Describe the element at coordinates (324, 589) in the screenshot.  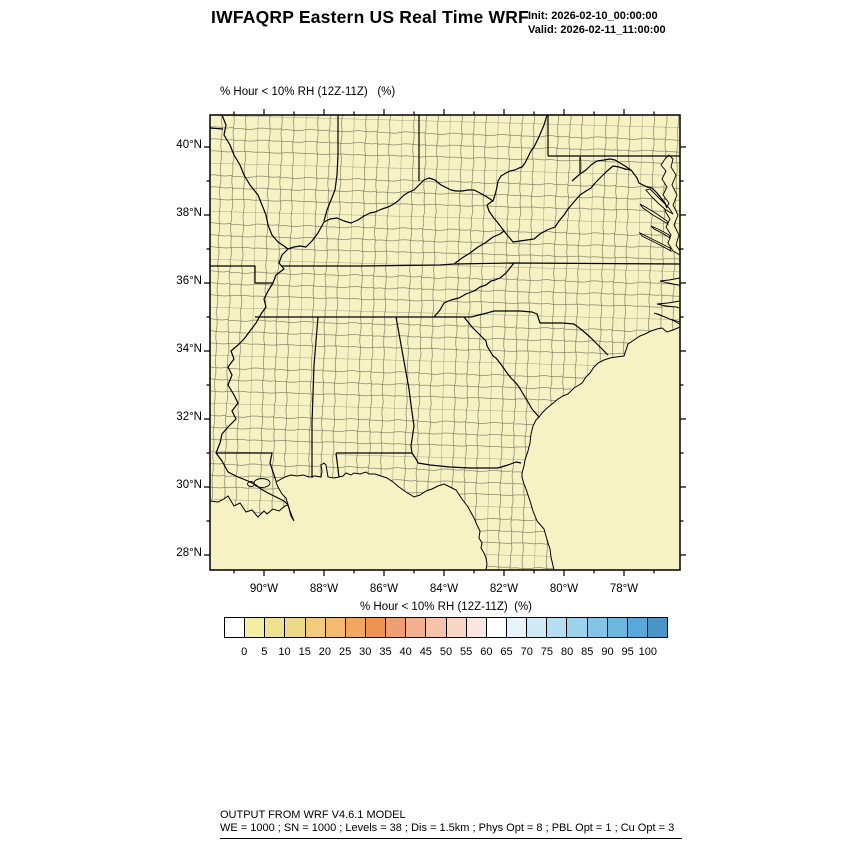
I see `lon-tick-label: 88°W` at that location.